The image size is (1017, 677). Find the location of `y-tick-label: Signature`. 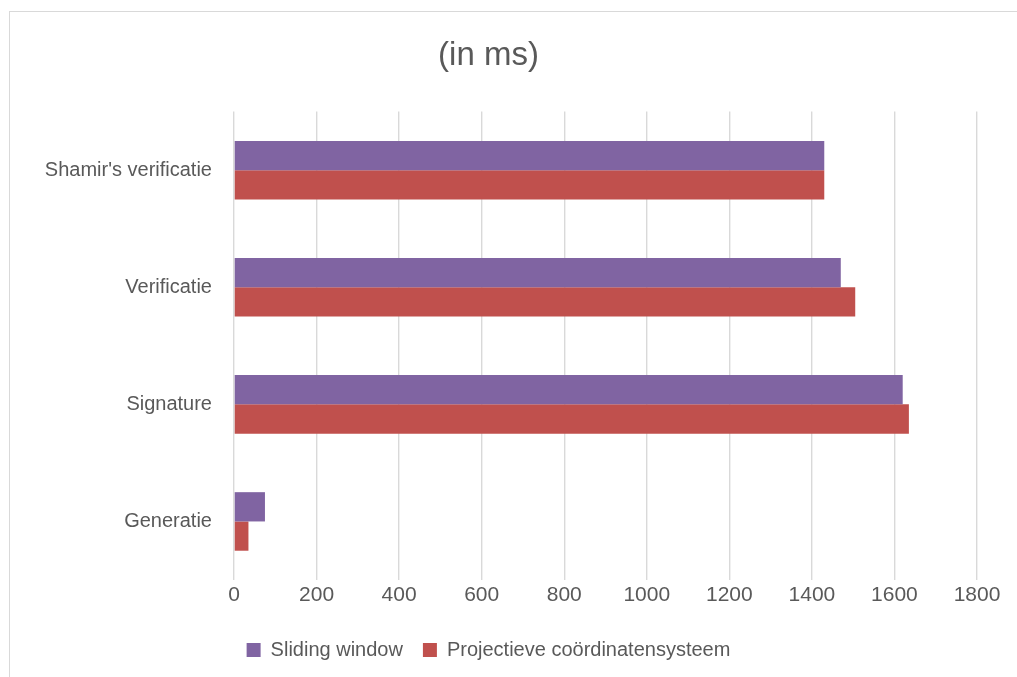

y-tick-label: Signature is located at coordinates (169, 402).